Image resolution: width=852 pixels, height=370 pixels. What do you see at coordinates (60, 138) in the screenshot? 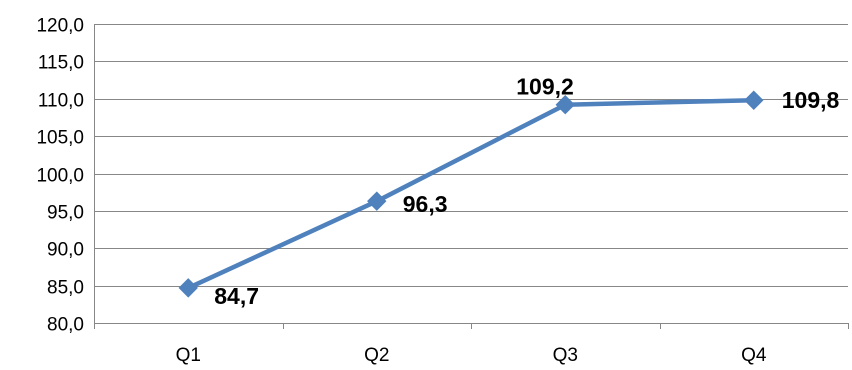
I see `y-tick-label: 105,0` at bounding box center [60, 138].